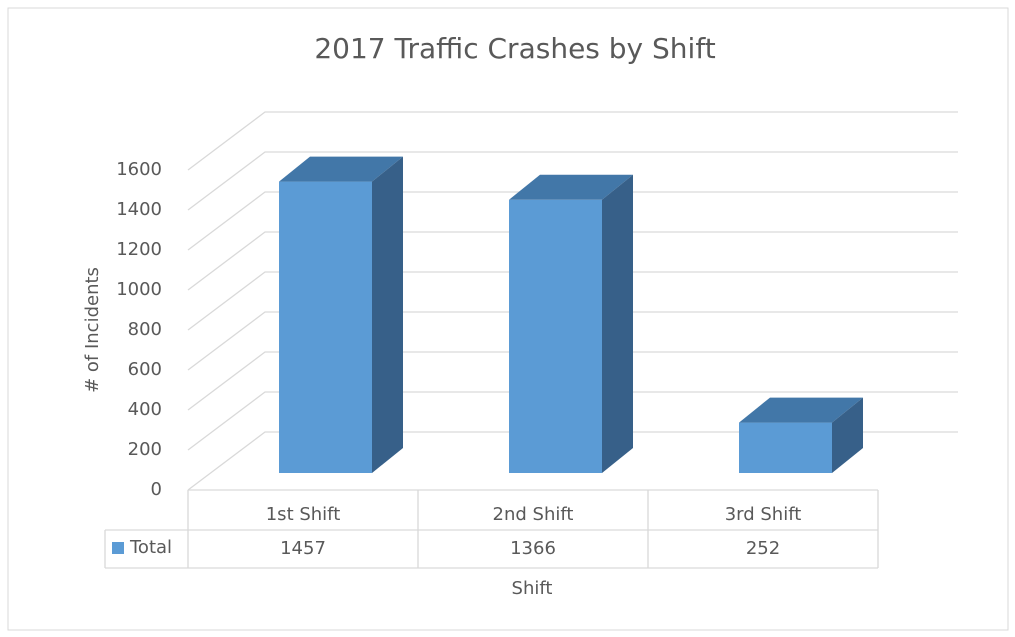 The height and width of the screenshot is (637, 1015). I want to click on x-axis-label: Shift, so click(532, 588).